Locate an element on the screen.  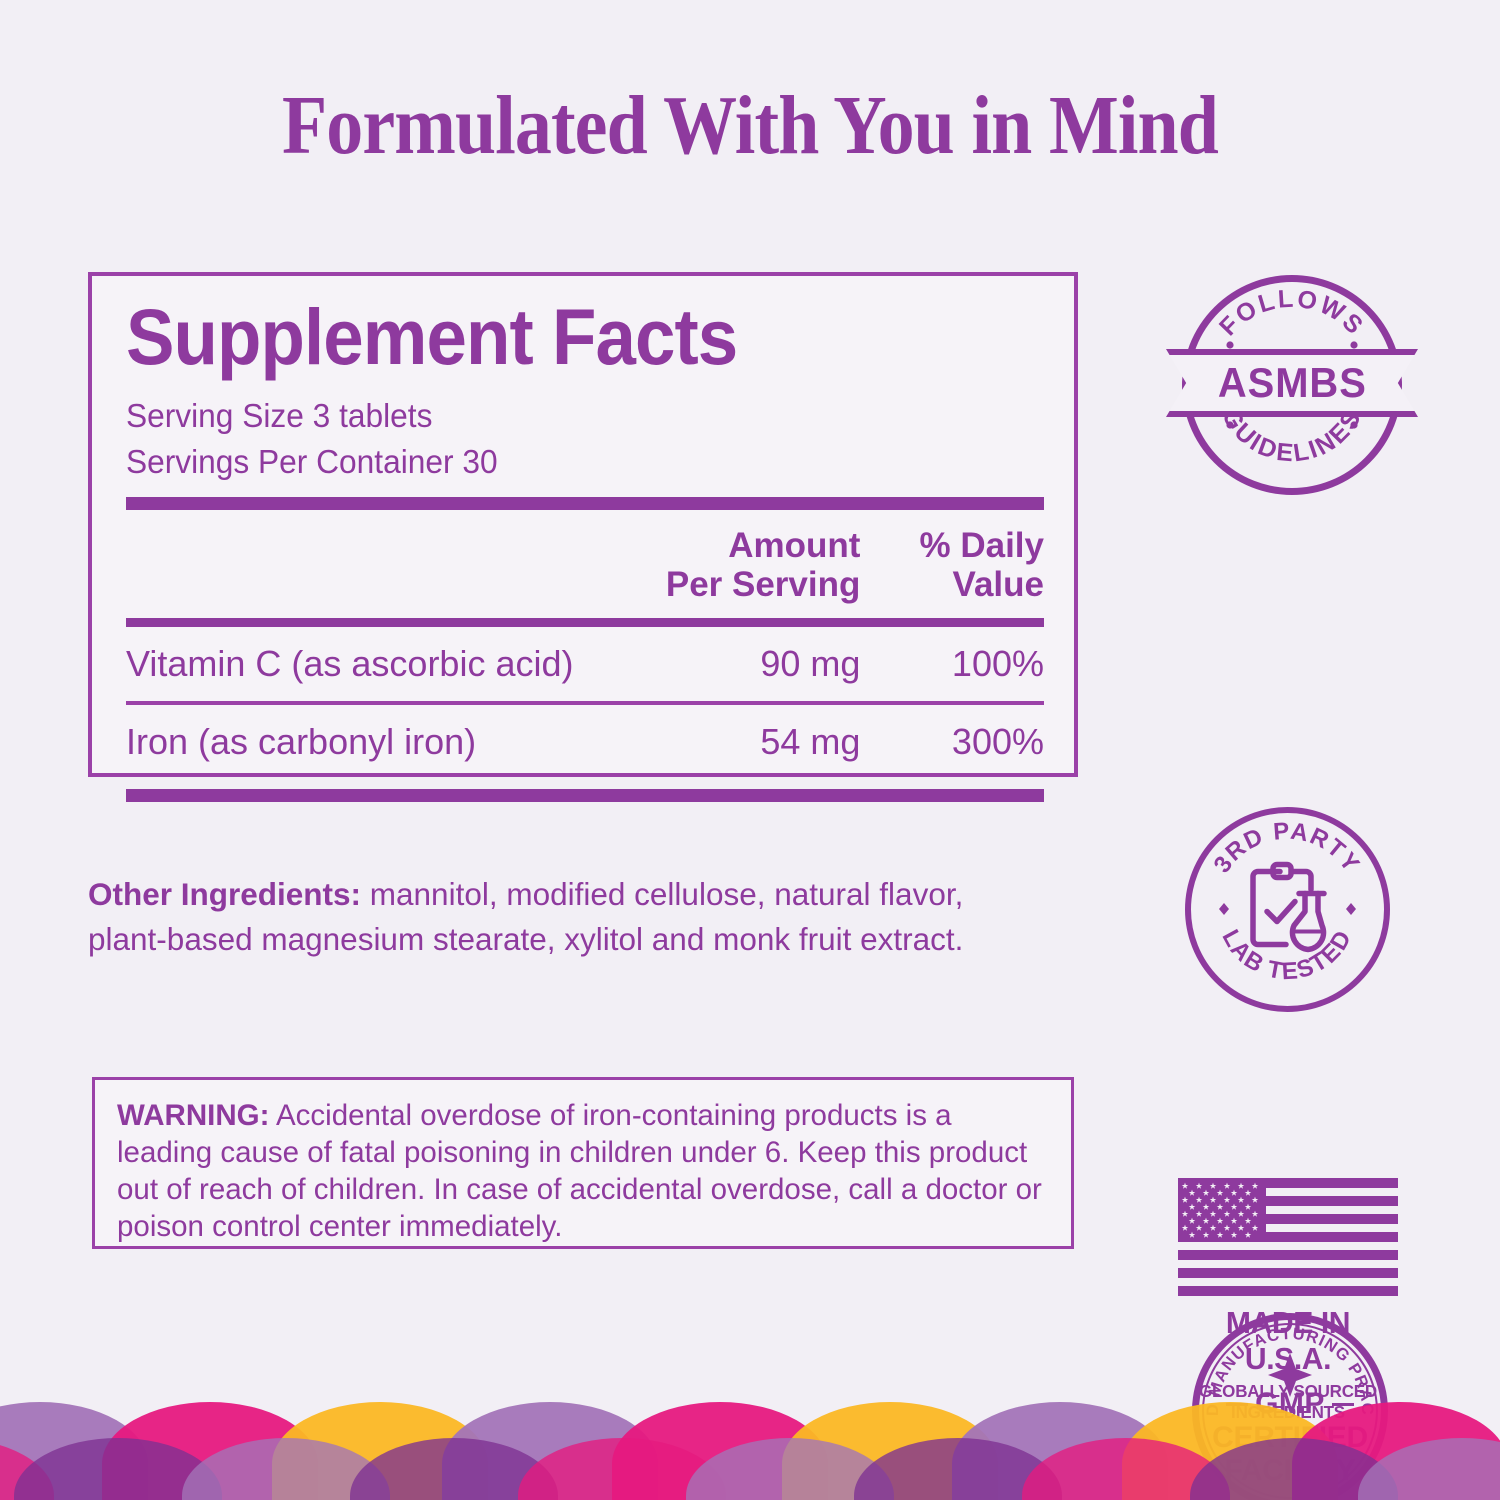
asmbs-dot-br is located at coordinates (1354, 425).